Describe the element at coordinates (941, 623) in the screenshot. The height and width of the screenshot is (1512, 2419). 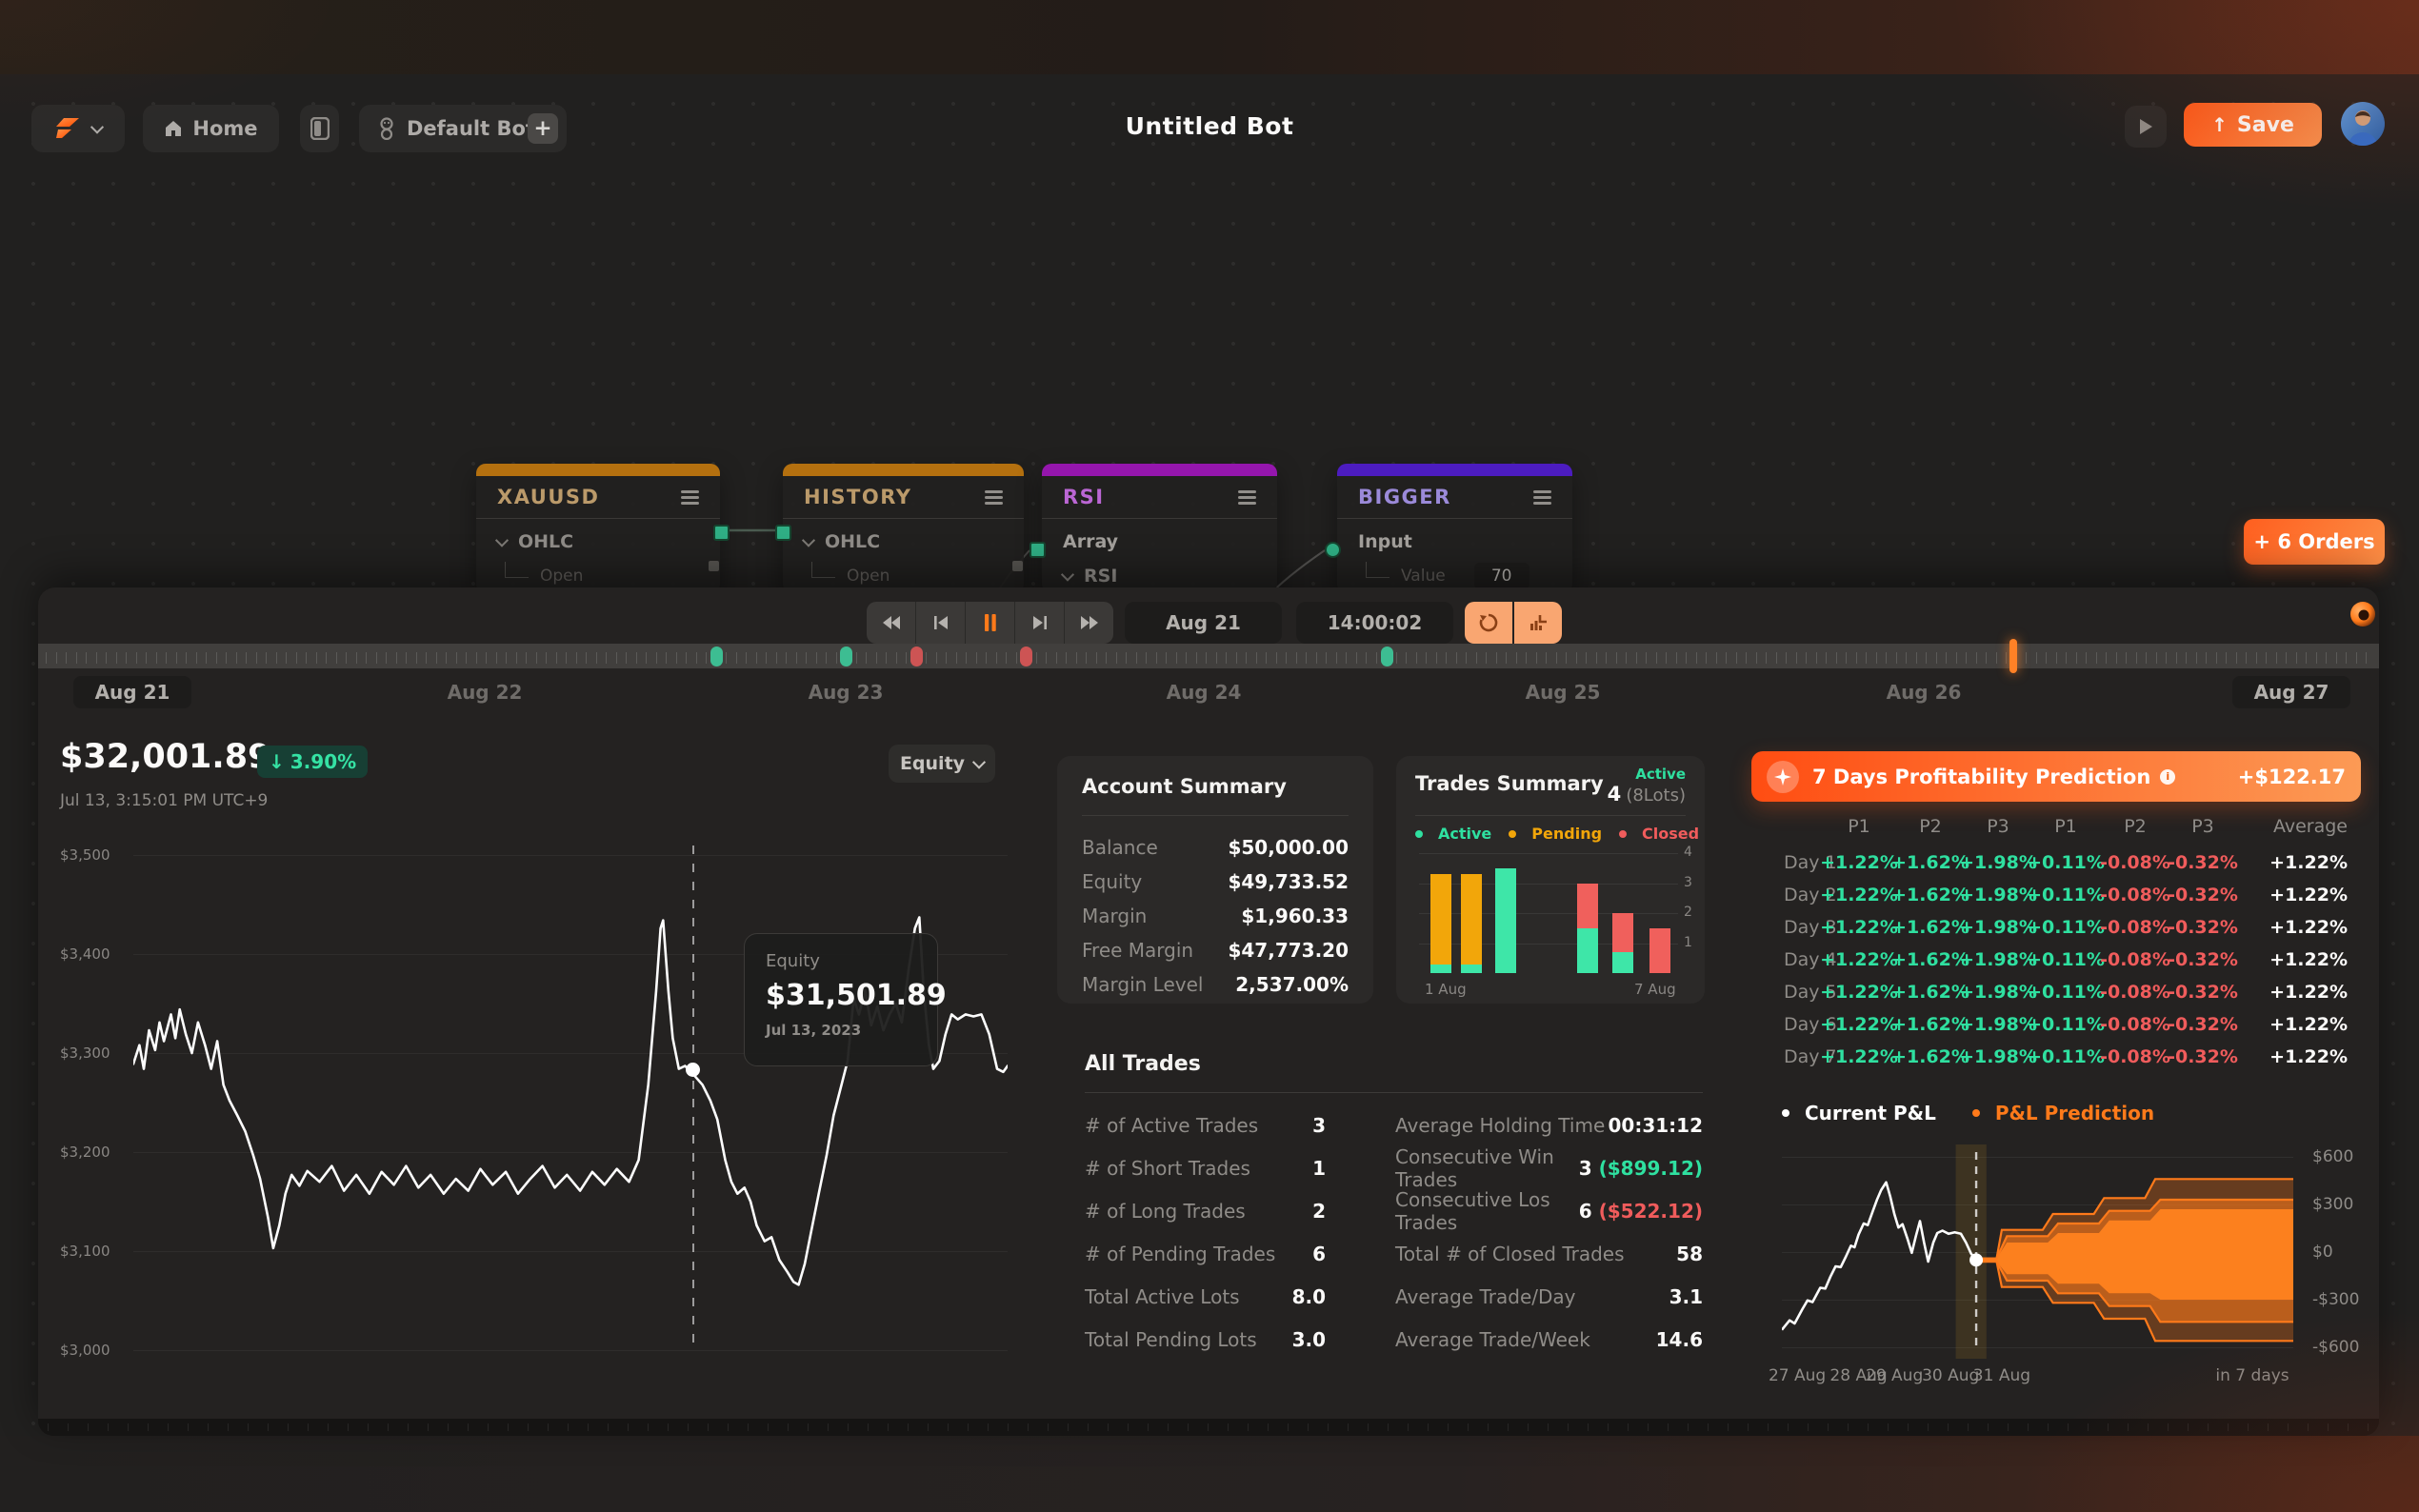
I see `step-back-button` at that location.